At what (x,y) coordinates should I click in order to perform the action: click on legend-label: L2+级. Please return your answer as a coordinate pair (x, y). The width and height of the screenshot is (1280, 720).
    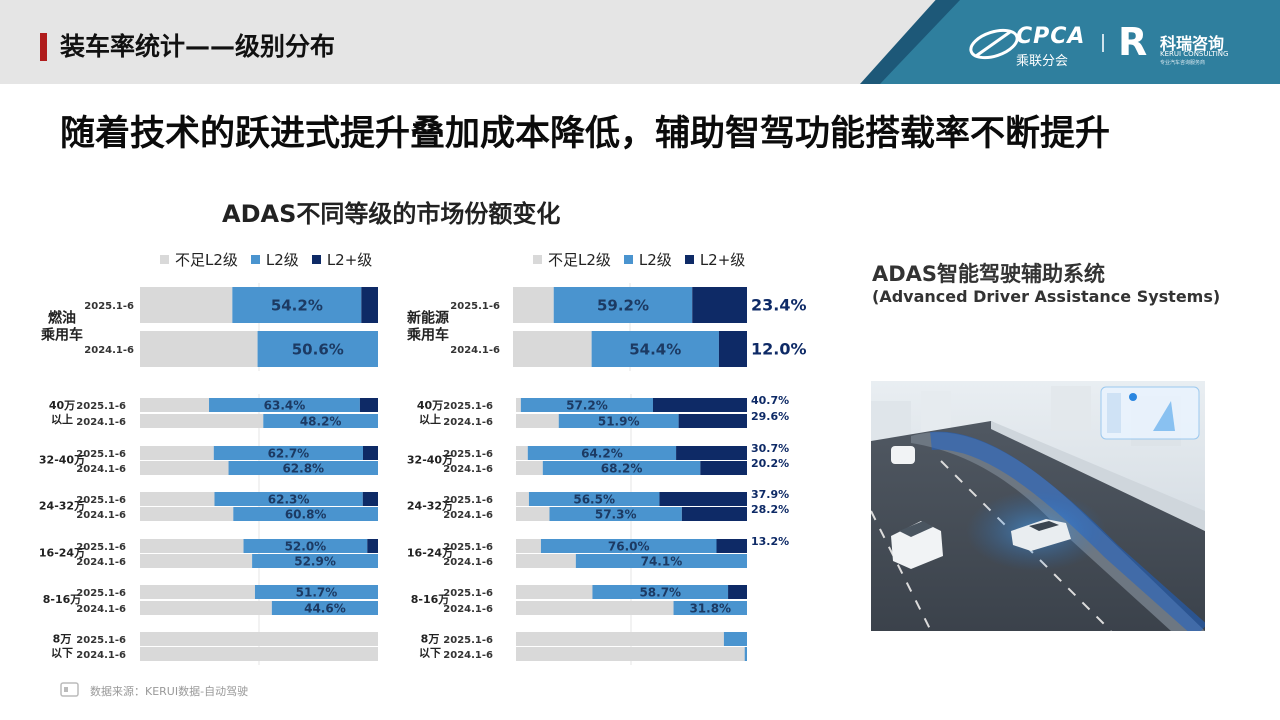
    Looking at the image, I should click on (349, 260).